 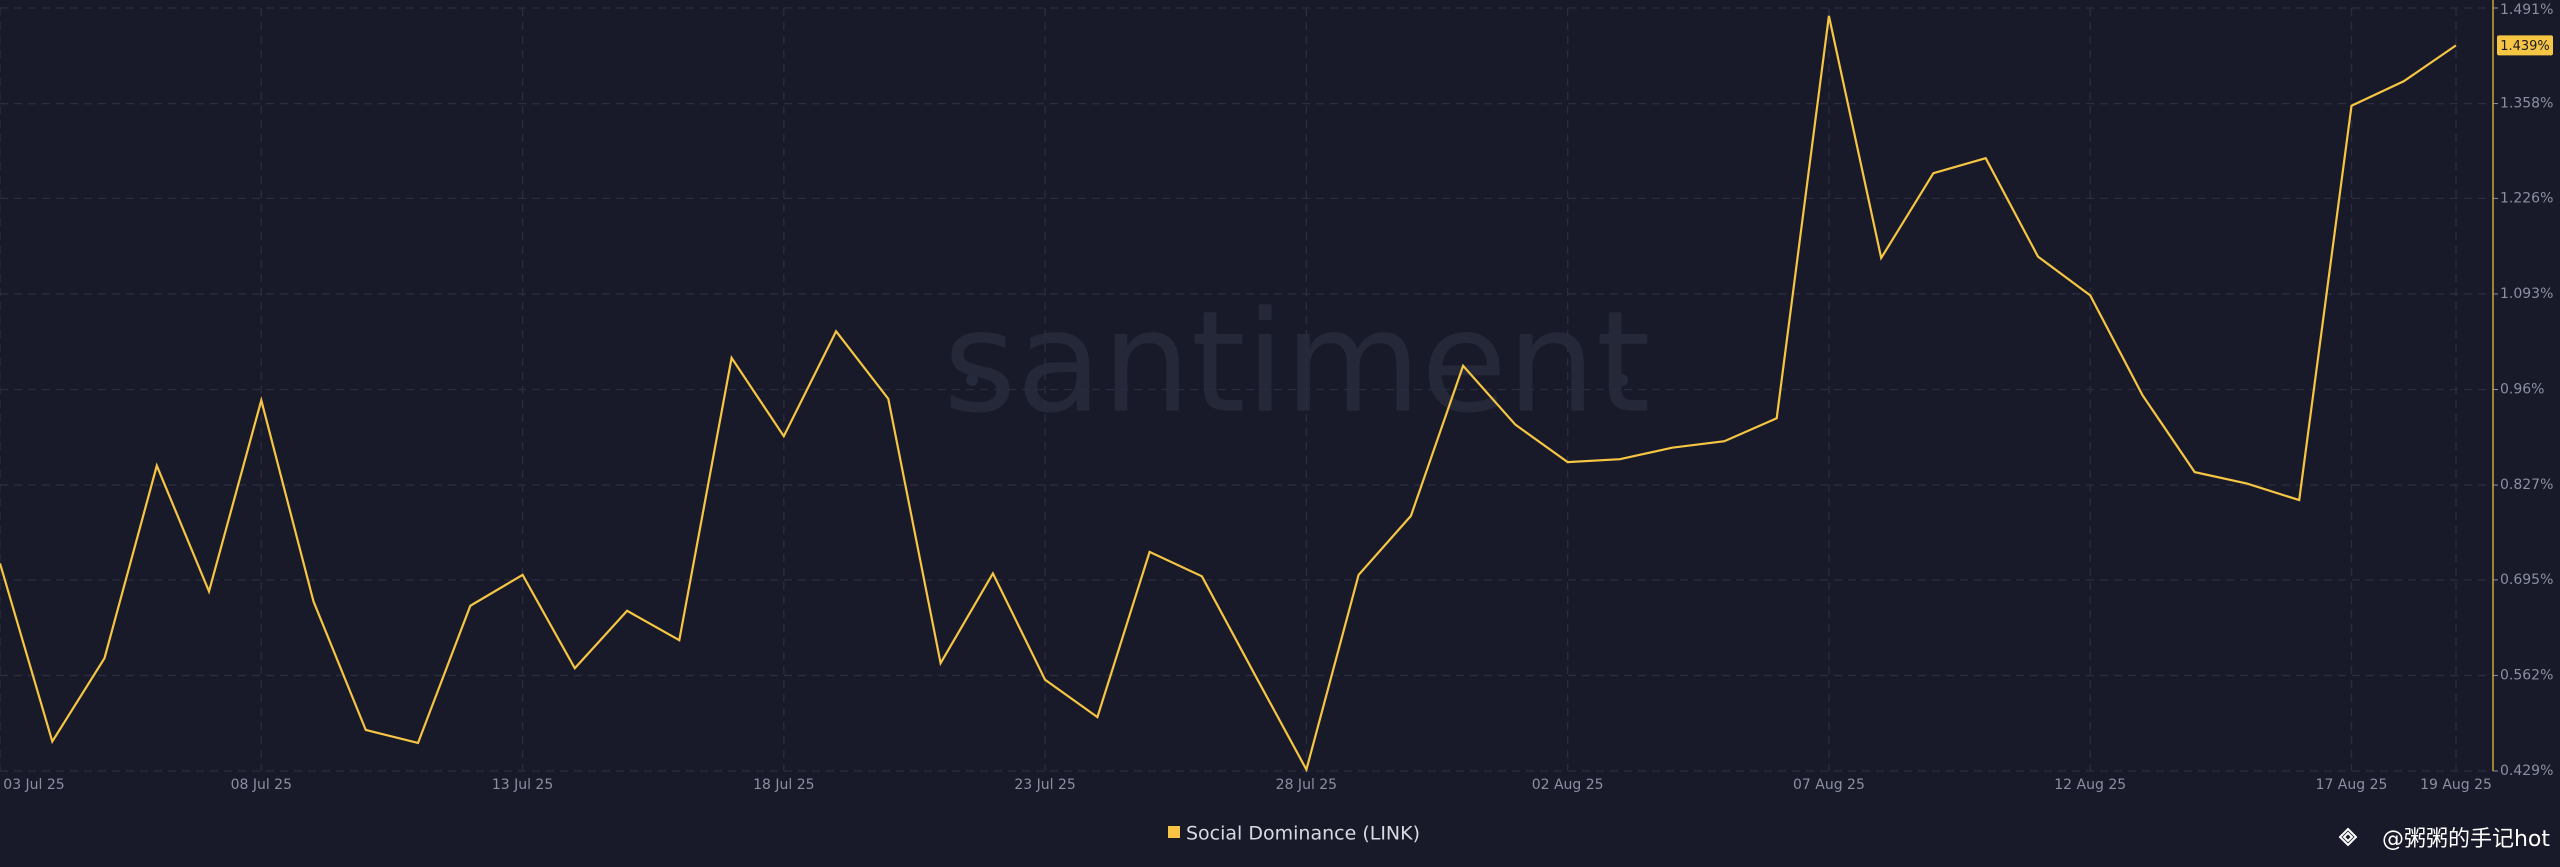 I want to click on y-tick-label: 0.695%, so click(x=2526, y=580).